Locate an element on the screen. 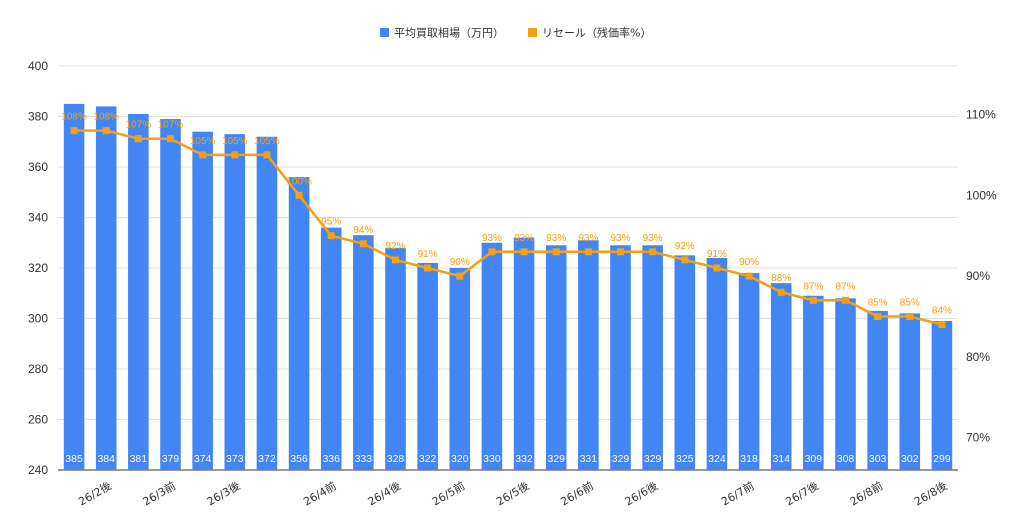 This screenshot has width=1024, height=527. left-axis: 240 260 280 300 320 340 360 380 400 is located at coordinates (38, 268).